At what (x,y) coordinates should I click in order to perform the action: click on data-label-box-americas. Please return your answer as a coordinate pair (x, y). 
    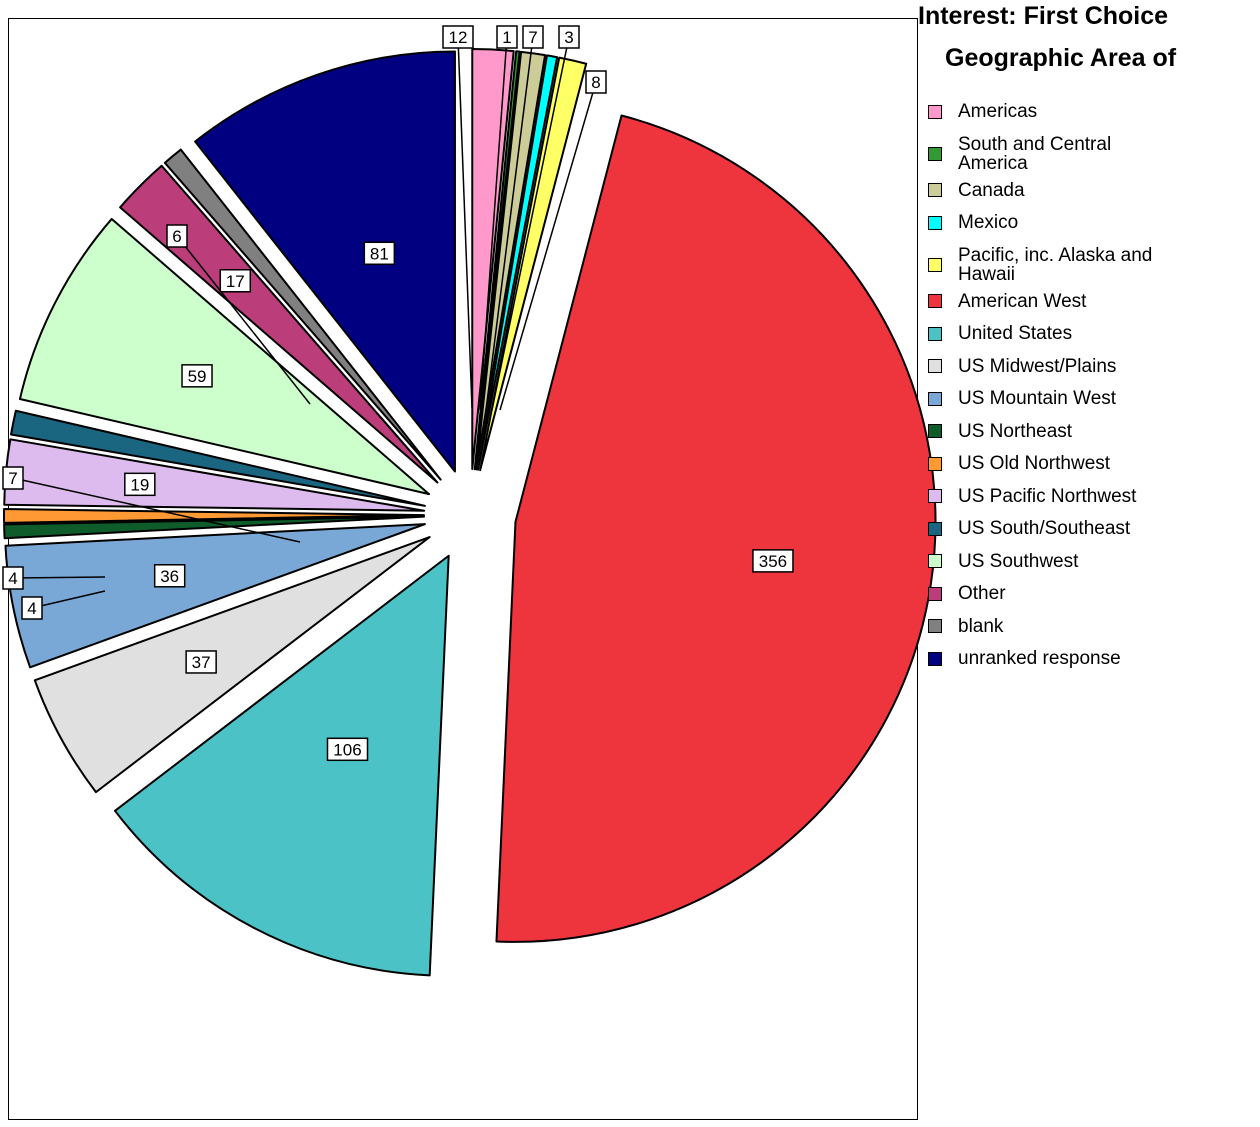
    Looking at the image, I should click on (458, 37).